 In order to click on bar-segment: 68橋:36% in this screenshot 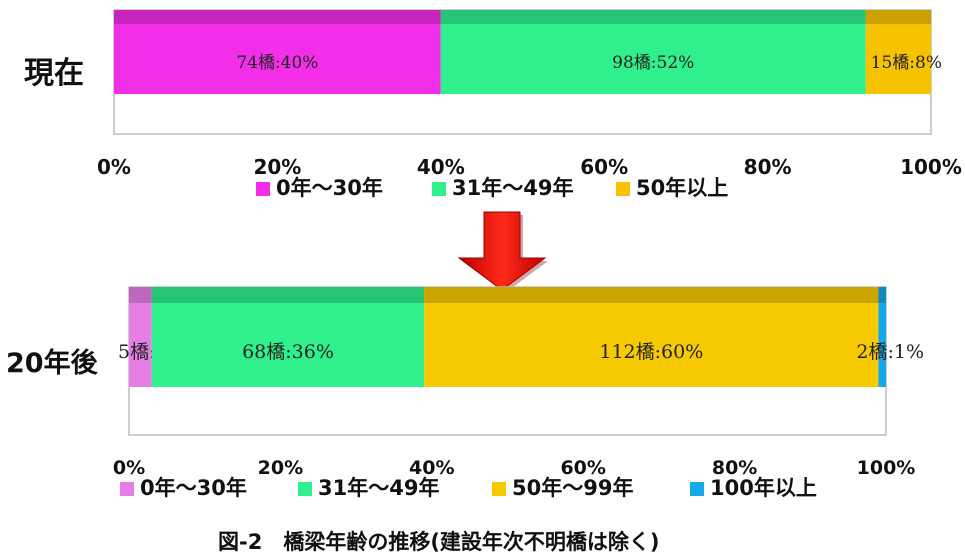, I will do `click(288, 337)`.